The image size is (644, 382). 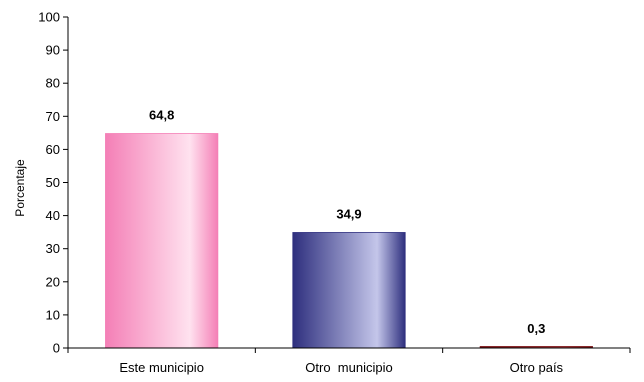 I want to click on y-tick-label: 30, so click(x=53, y=248).